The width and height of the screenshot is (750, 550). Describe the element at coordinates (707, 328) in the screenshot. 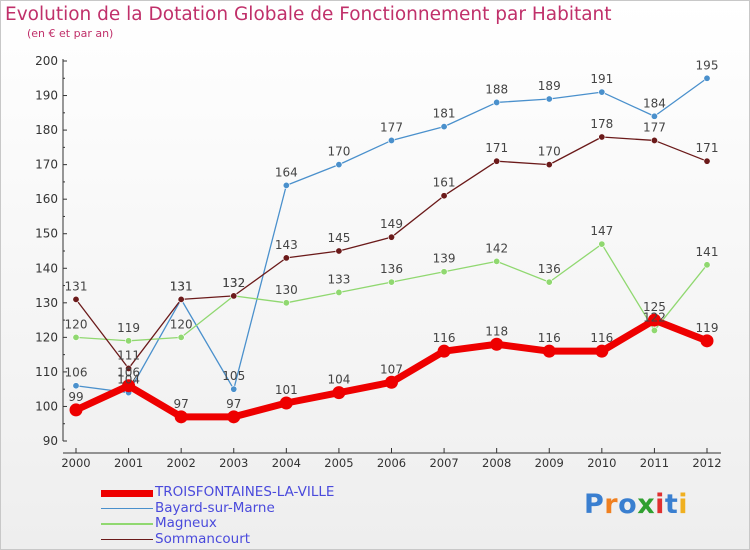

I see `data-label: 119` at that location.